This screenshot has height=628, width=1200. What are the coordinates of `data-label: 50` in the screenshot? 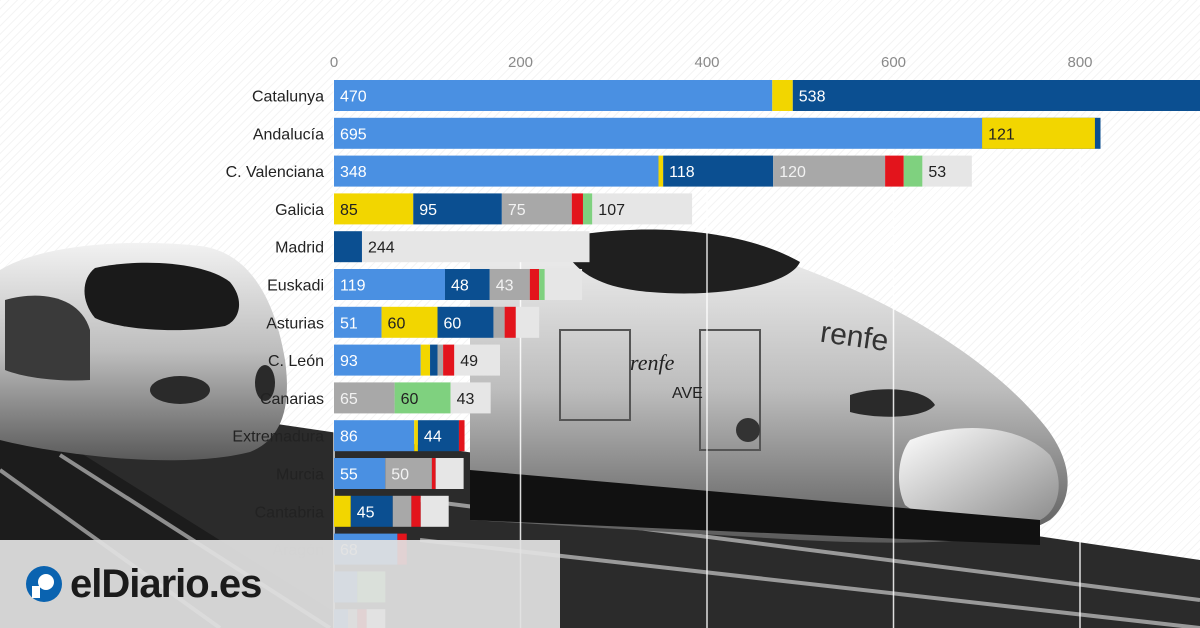 It's located at (400, 475).